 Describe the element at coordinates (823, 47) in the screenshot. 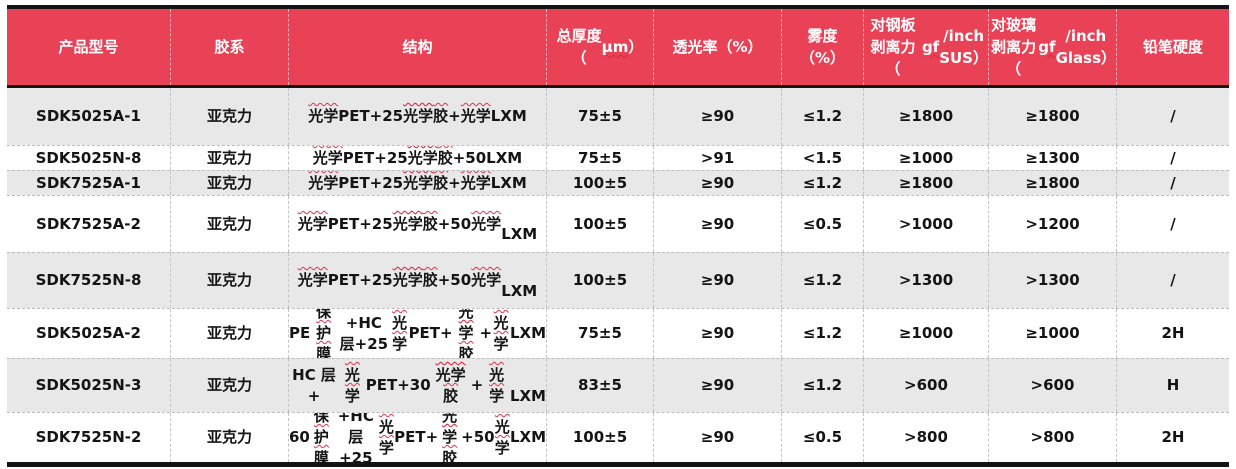

I see `header-cell-haze: 雾度 （%）` at that location.